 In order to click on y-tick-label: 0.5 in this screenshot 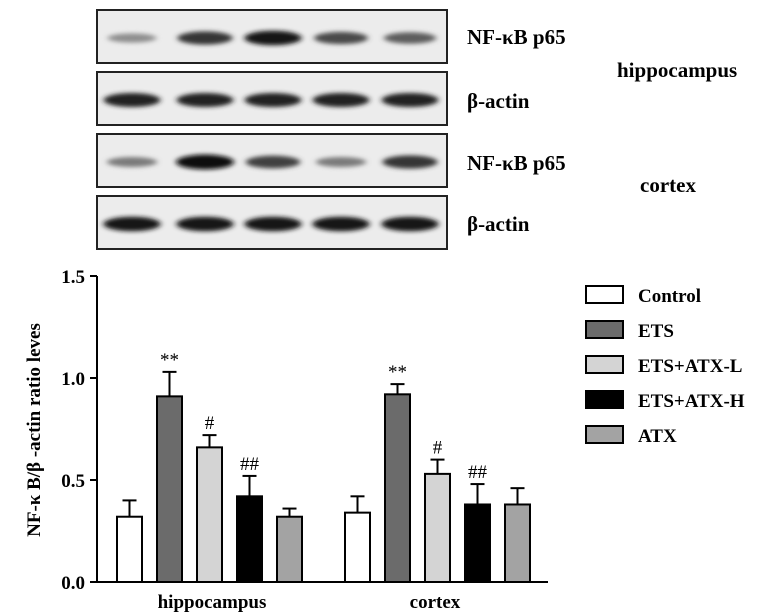, I will do `click(73, 481)`.